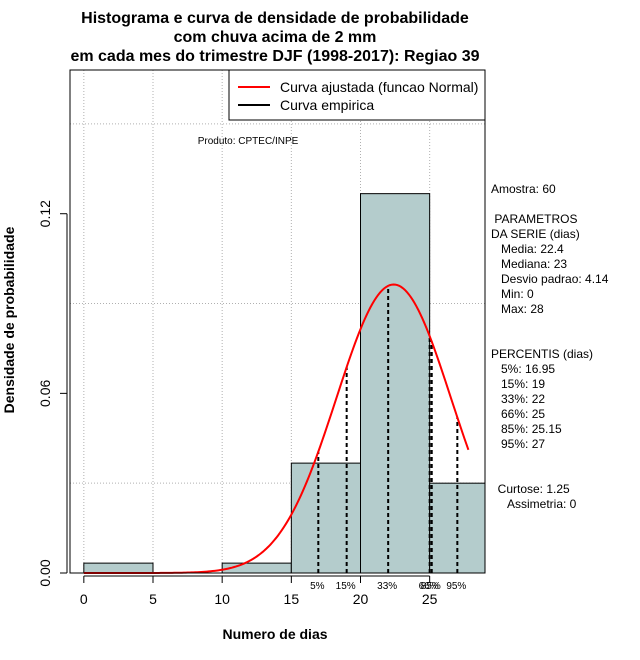 This screenshot has width=640, height=660. I want to click on stats-line-8: Max: 28, so click(517, 309).